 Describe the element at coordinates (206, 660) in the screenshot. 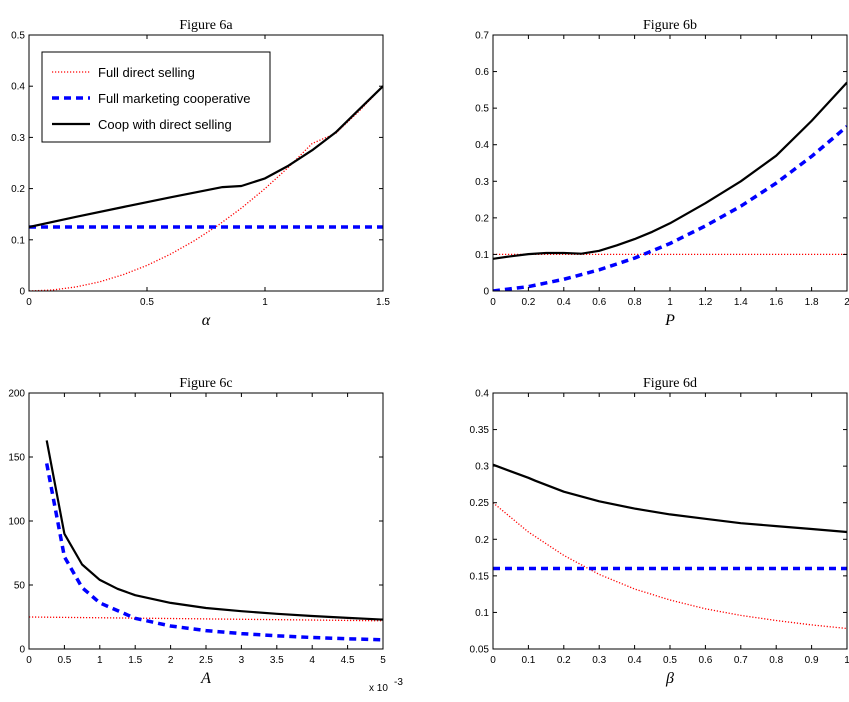

I see `x-tick-label-c: 2.5` at that location.